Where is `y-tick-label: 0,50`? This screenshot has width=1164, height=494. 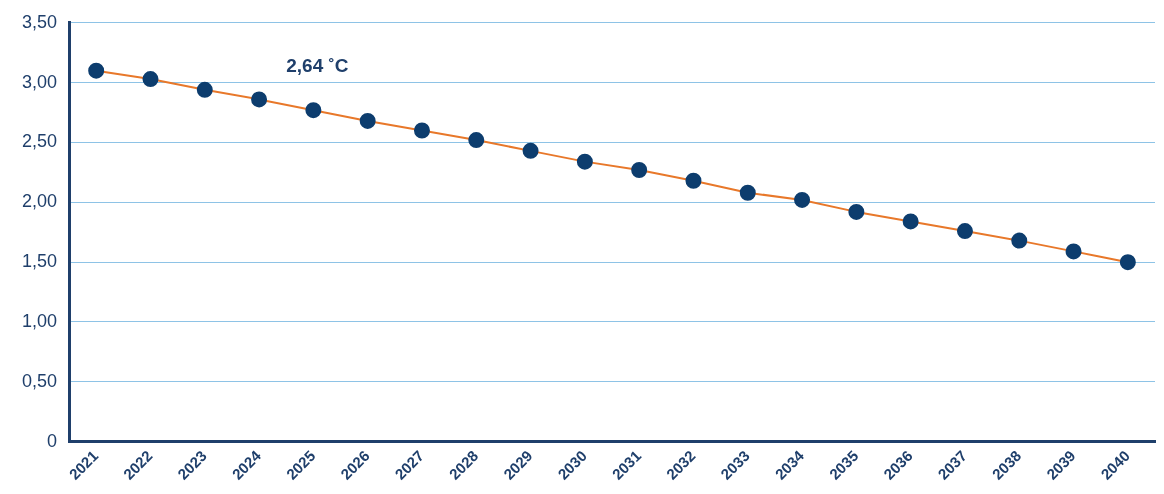
y-tick-label: 0,50 is located at coordinates (39, 380).